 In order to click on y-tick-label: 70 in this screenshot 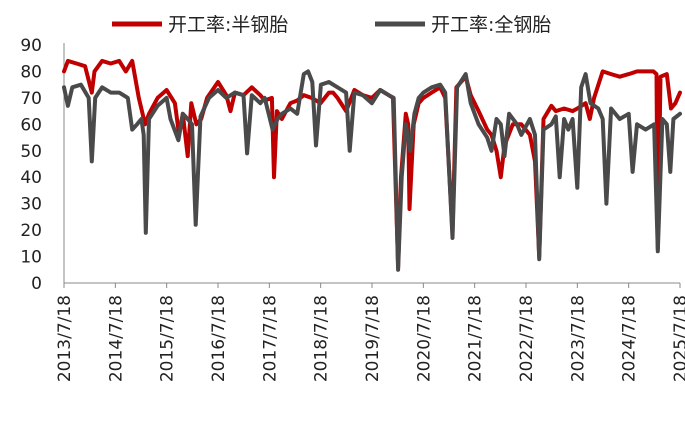, I will do `click(31, 99)`.